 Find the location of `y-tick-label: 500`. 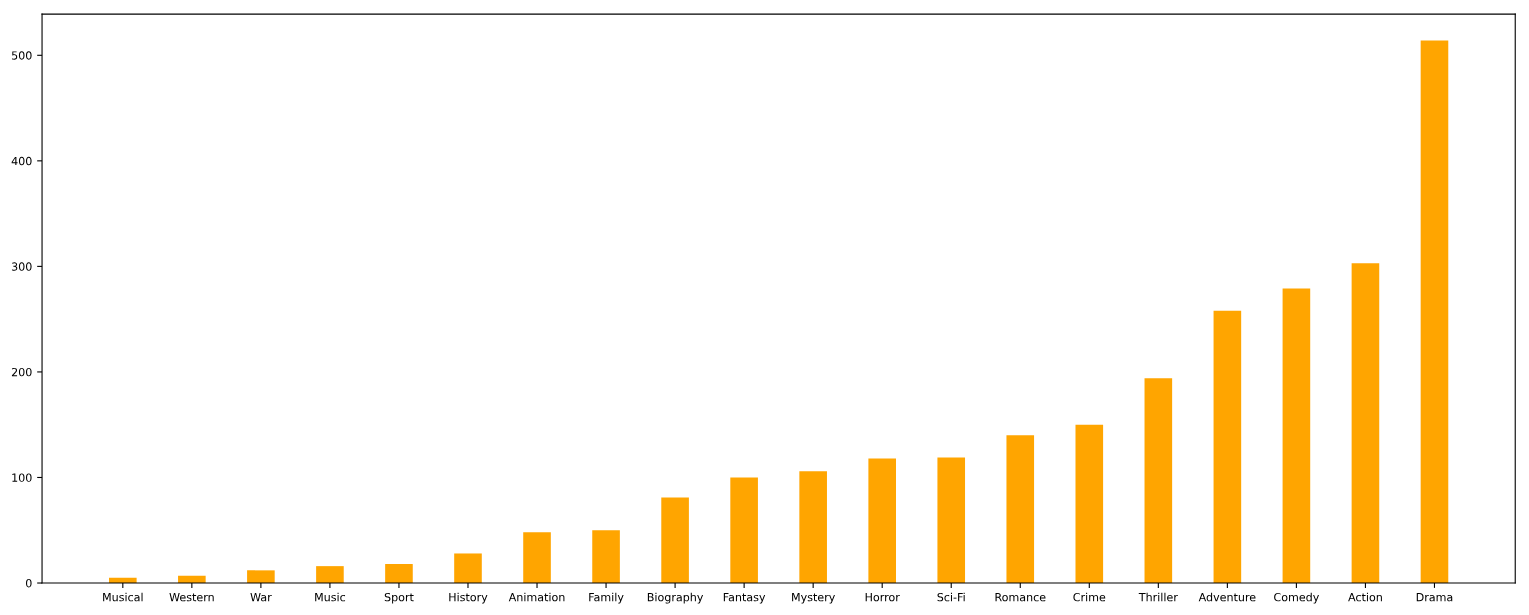

y-tick-label: 500 is located at coordinates (21, 55).